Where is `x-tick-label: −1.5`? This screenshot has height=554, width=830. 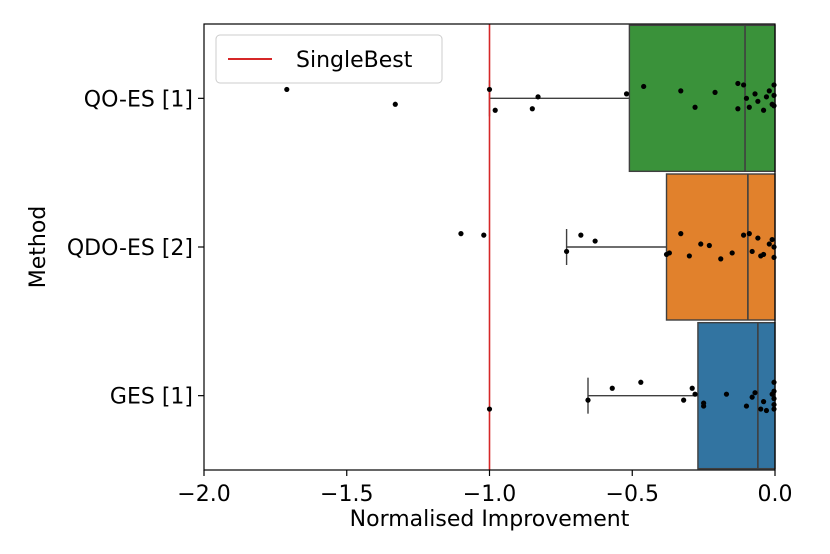
x-tick-label: −1.5 is located at coordinates (346, 494).